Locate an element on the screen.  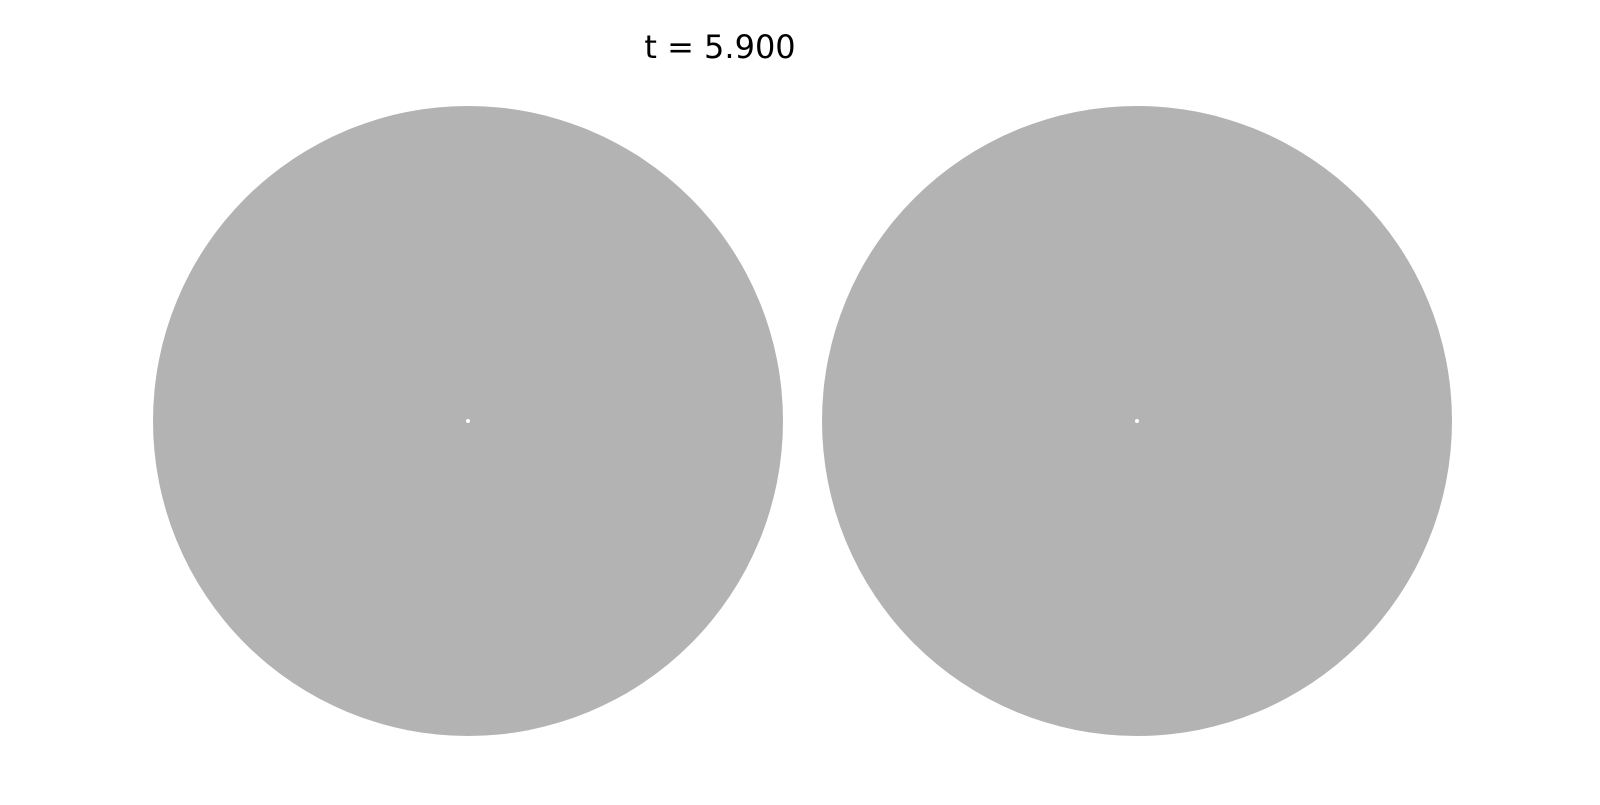
center-marker-left is located at coordinates (468, 421).